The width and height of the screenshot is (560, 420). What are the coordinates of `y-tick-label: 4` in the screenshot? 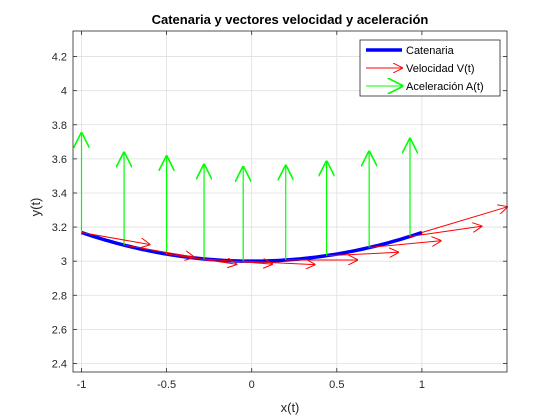 It's located at (64, 92).